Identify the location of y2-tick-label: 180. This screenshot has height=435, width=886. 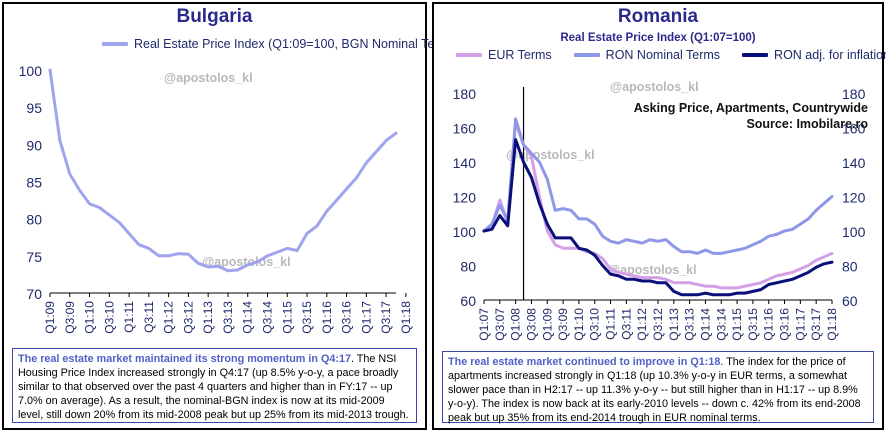
(854, 94).